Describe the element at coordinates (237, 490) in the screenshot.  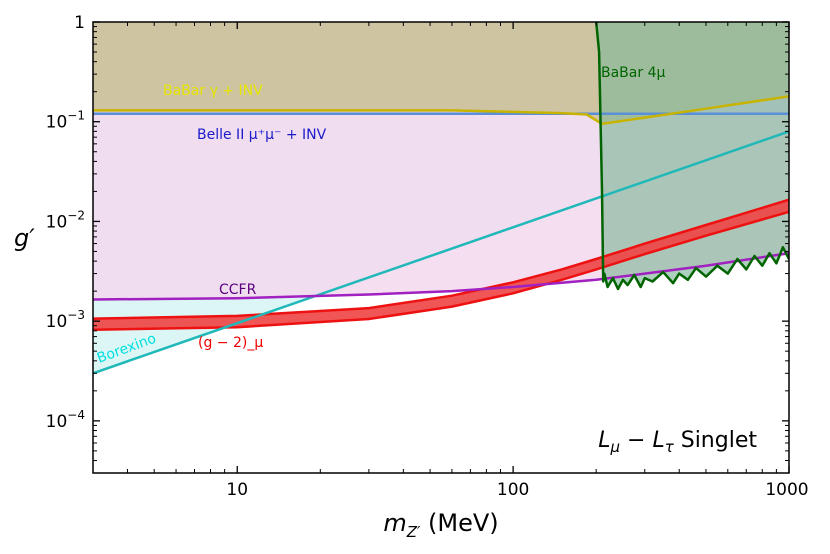
I see `x-tick-label: 10` at that location.